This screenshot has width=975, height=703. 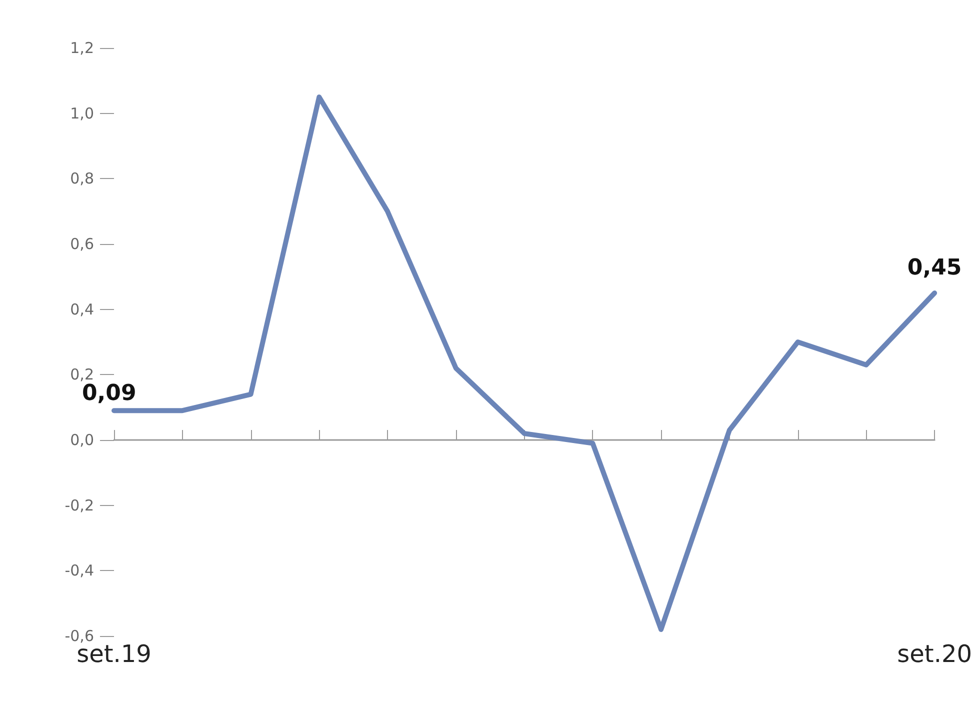 What do you see at coordinates (934, 654) in the screenshot?
I see `x-tick-label: set.20` at bounding box center [934, 654].